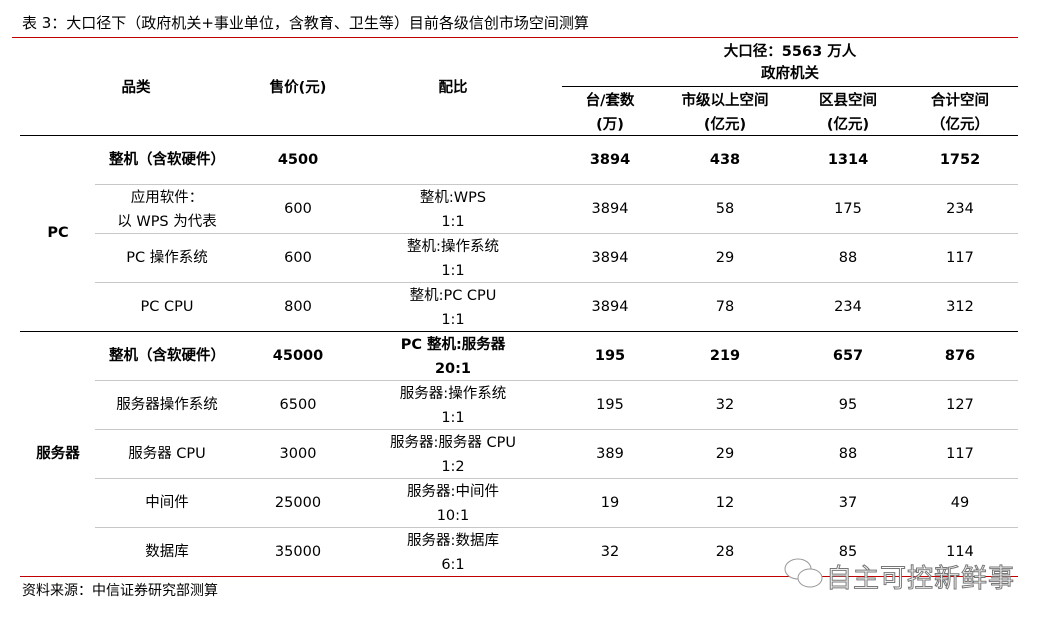 The width and height of the screenshot is (1042, 618). What do you see at coordinates (960, 355) in the screenshot?
I see `cell-total: 876` at bounding box center [960, 355].